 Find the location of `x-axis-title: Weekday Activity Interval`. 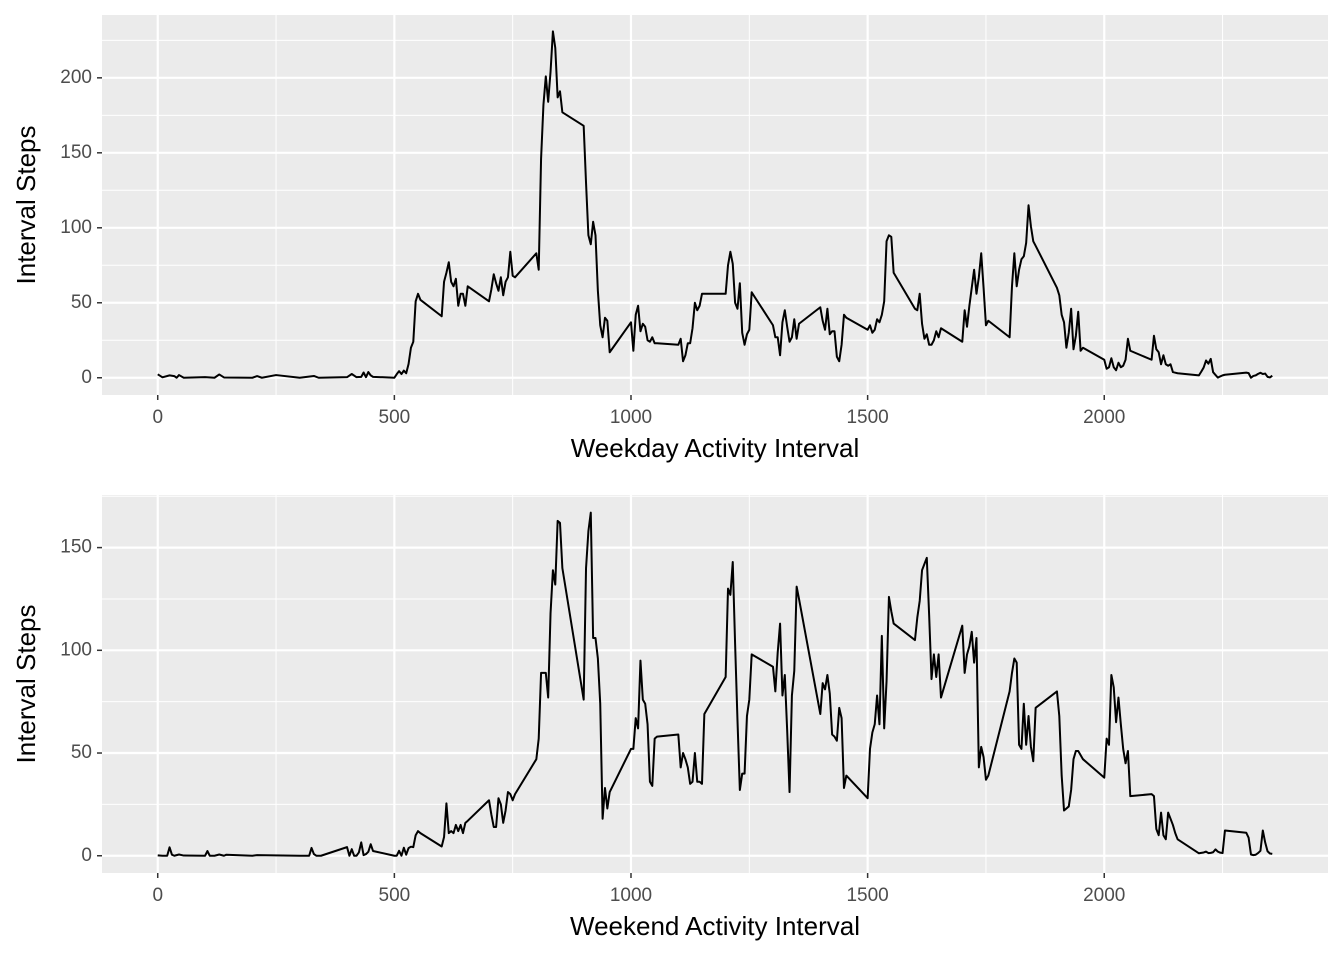

x-axis-title: Weekday Activity Interval is located at coordinates (715, 448).